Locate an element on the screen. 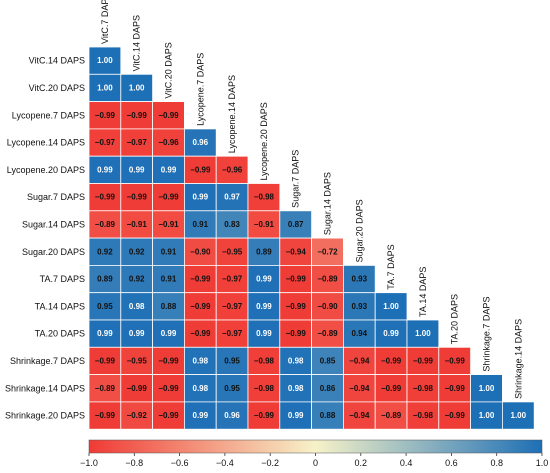 This screenshot has width=550, height=473. colorbar-tick-label: 0.2 is located at coordinates (361, 463).